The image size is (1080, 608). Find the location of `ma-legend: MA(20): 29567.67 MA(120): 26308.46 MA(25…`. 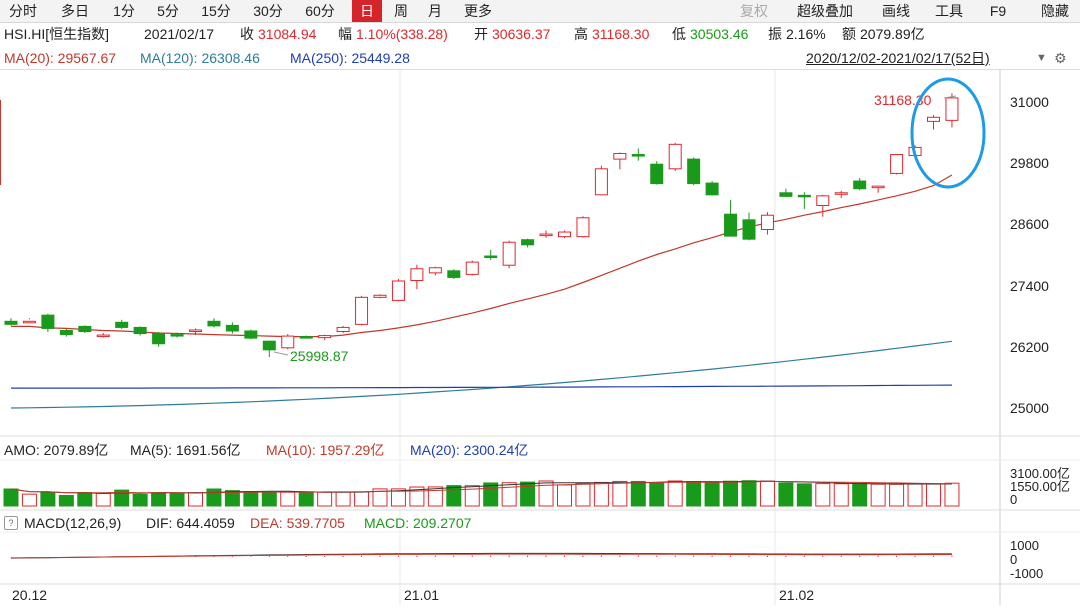

ma-legend: MA(20): 29567.67 MA(120): 26308.46 MA(25… is located at coordinates (540, 58).